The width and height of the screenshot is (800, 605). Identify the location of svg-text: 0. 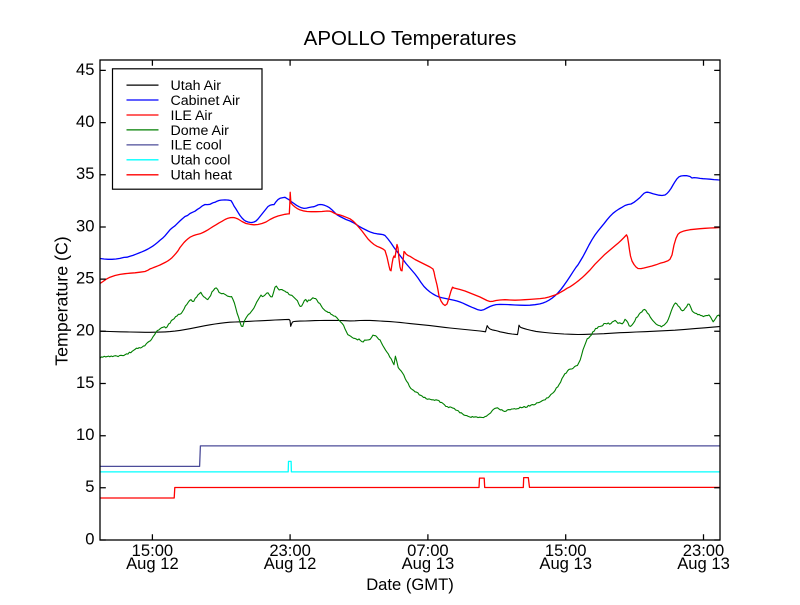
(89, 538).